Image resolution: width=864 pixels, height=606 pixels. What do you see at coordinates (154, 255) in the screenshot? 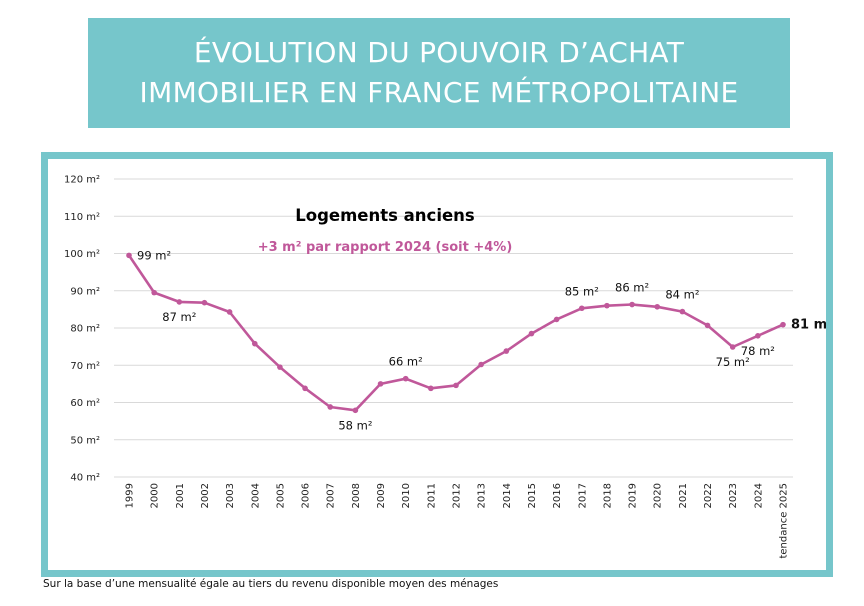
I see `data-label: 99 m²` at bounding box center [154, 255].